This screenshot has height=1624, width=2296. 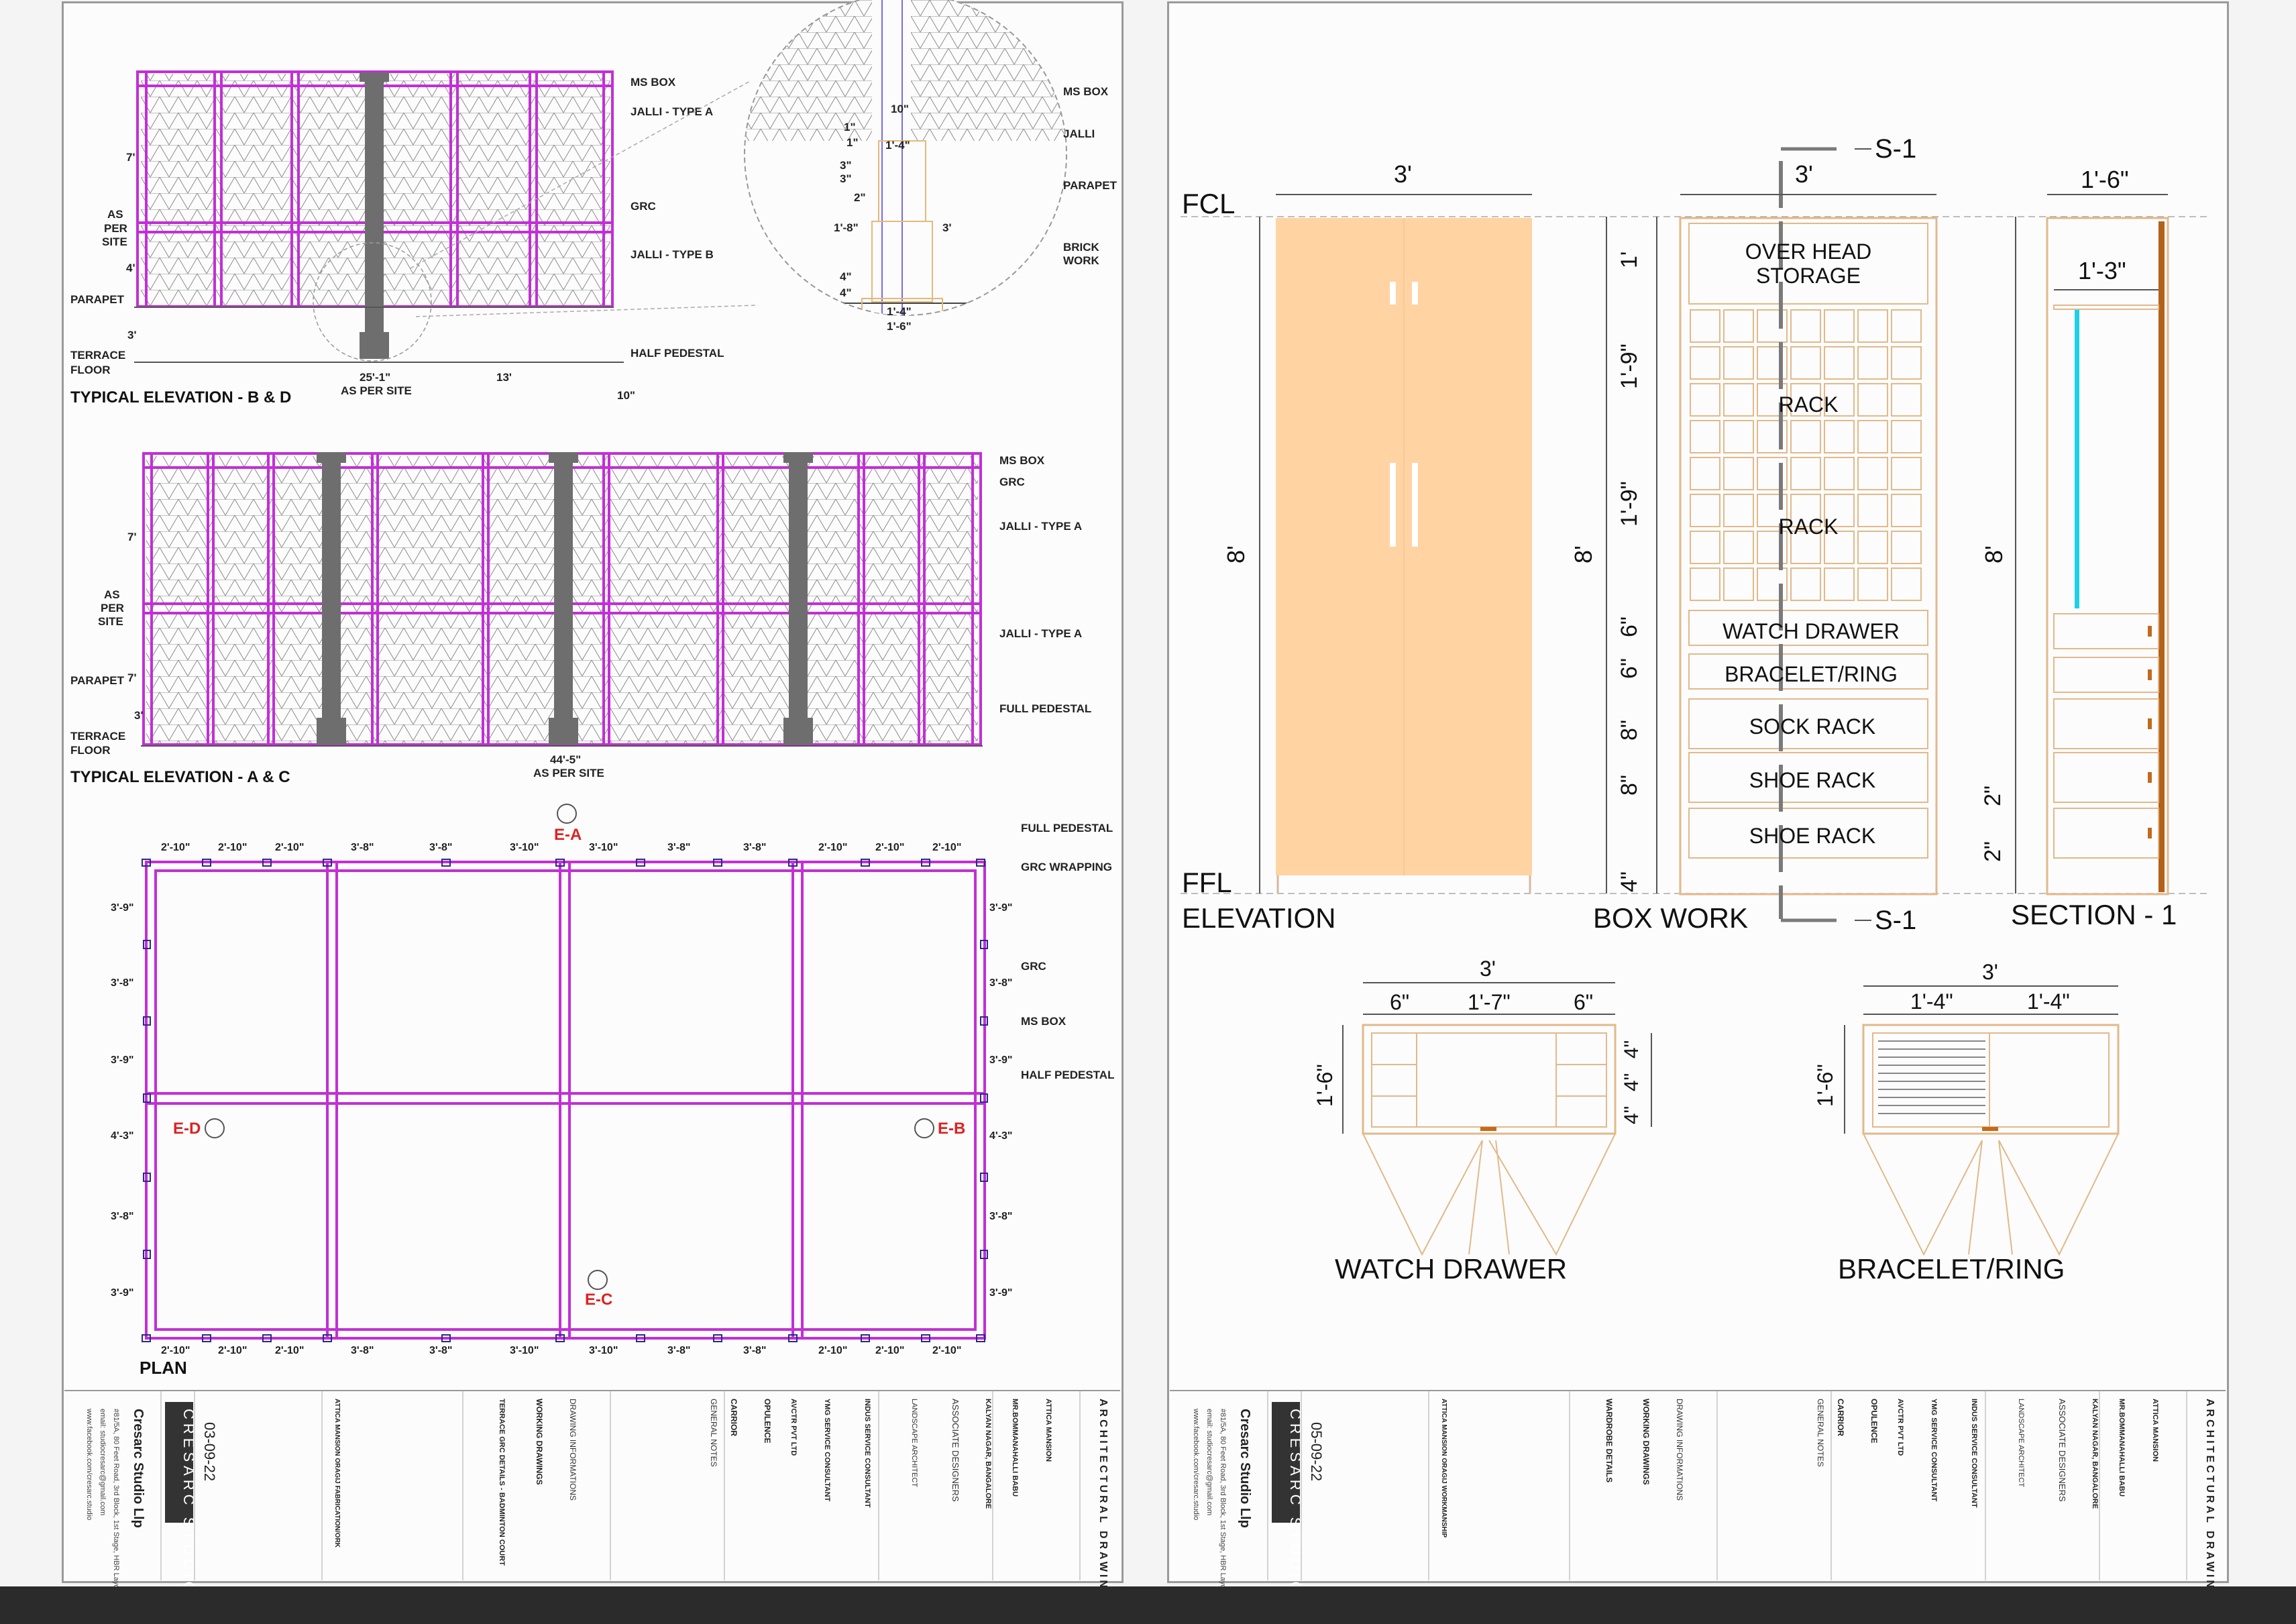 What do you see at coordinates (956, 1450) in the screenshot?
I see `left-associate: ASSOCIATE DESIGNERS` at bounding box center [956, 1450].